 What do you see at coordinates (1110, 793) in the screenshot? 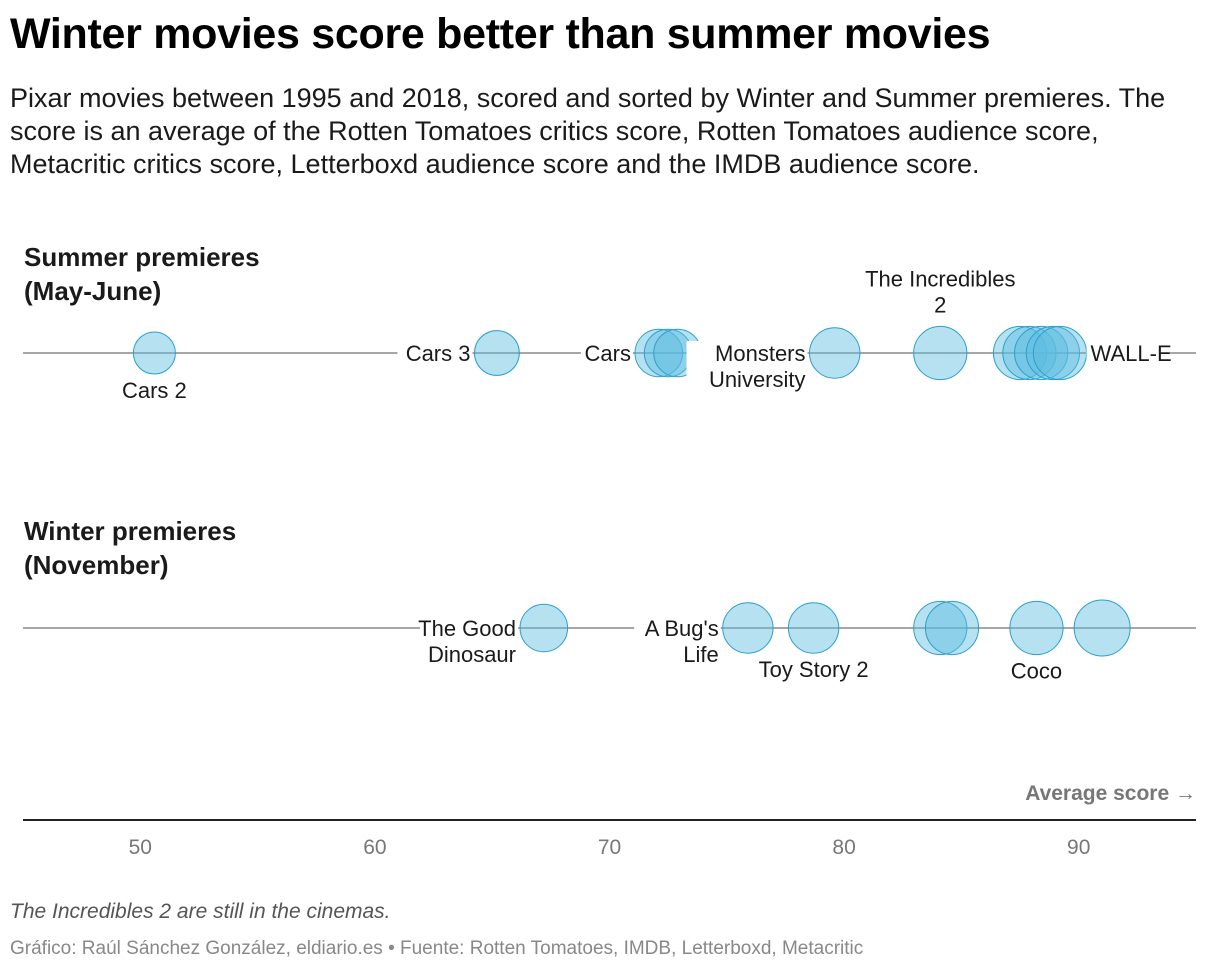
I see `x-axis-title: Average score →` at bounding box center [1110, 793].